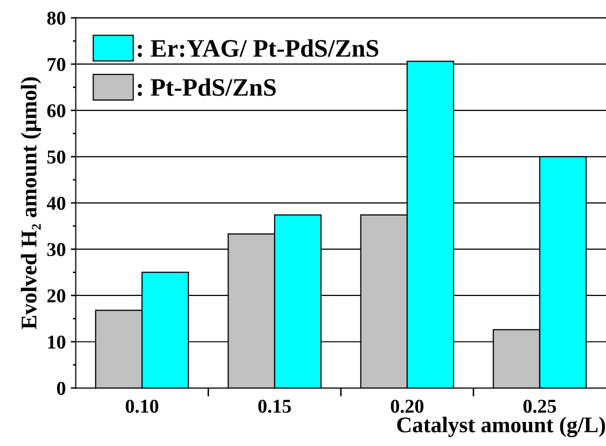 The image size is (606, 446). What do you see at coordinates (57, 342) in the screenshot?
I see `y-tick-label: 10` at bounding box center [57, 342].